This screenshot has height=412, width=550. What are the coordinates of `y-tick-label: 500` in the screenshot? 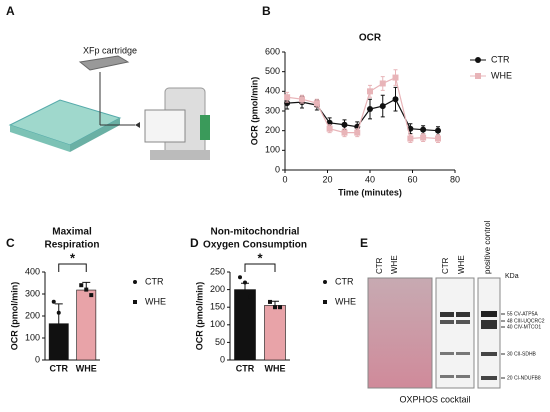 It's located at (272, 71).